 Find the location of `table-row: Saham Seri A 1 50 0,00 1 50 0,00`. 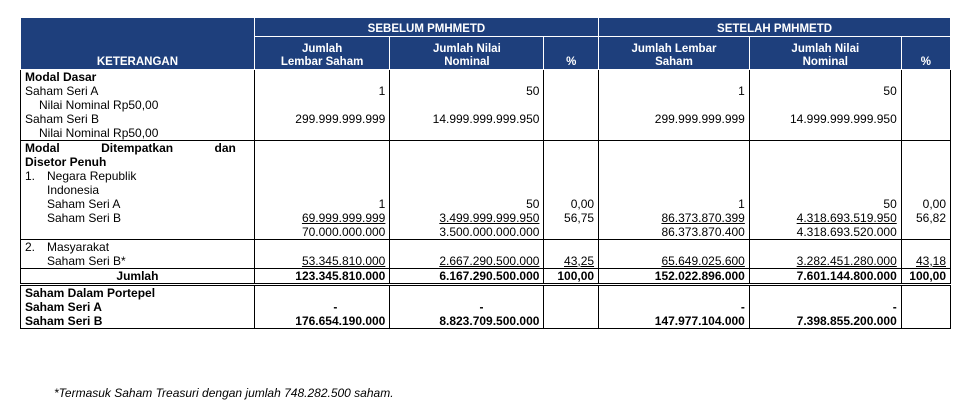

table-row: Saham Seri A 1 50 0,00 1 50 0,00 is located at coordinates (486, 204).